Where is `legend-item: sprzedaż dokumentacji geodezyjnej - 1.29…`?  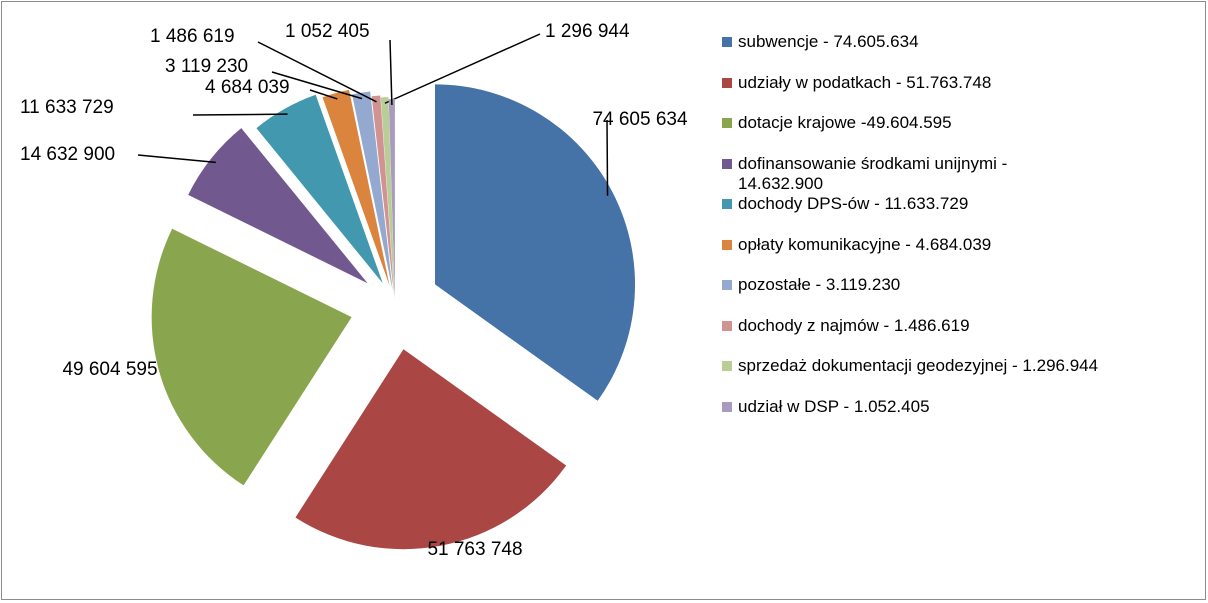
legend-item: sprzedaż dokumentacji geodezyjnej - 1.29… is located at coordinates (910, 366).